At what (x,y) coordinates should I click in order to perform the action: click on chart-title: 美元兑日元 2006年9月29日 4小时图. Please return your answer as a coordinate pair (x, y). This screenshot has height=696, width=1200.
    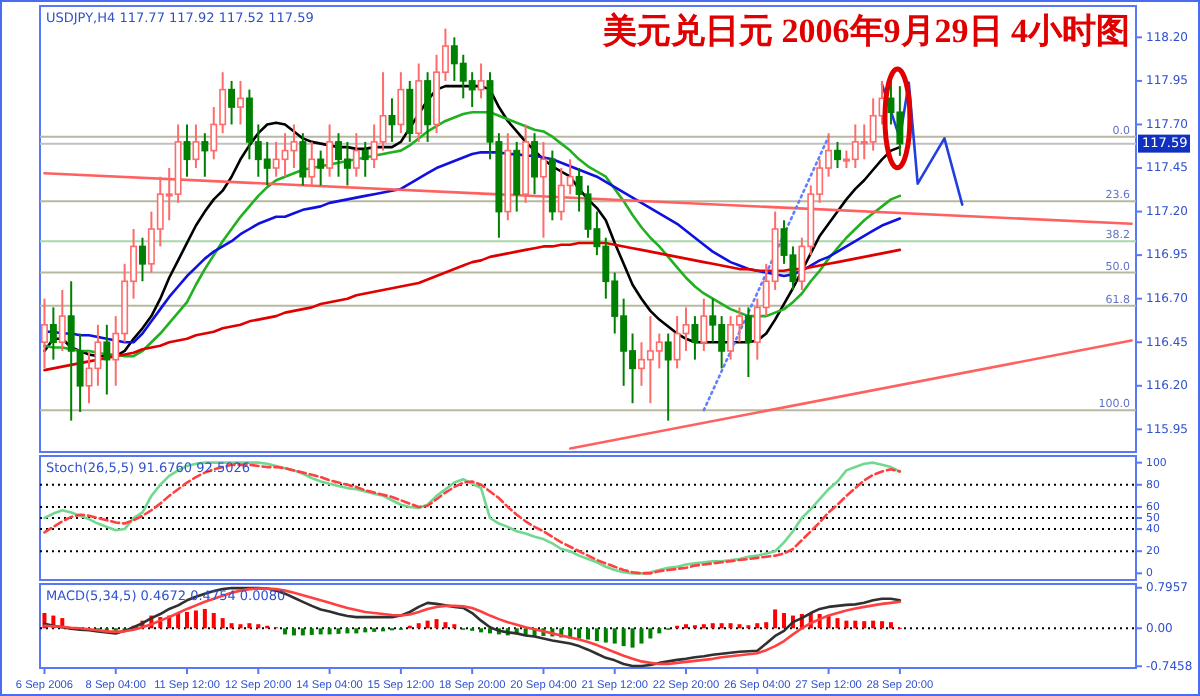
    Looking at the image, I should click on (865, 31).